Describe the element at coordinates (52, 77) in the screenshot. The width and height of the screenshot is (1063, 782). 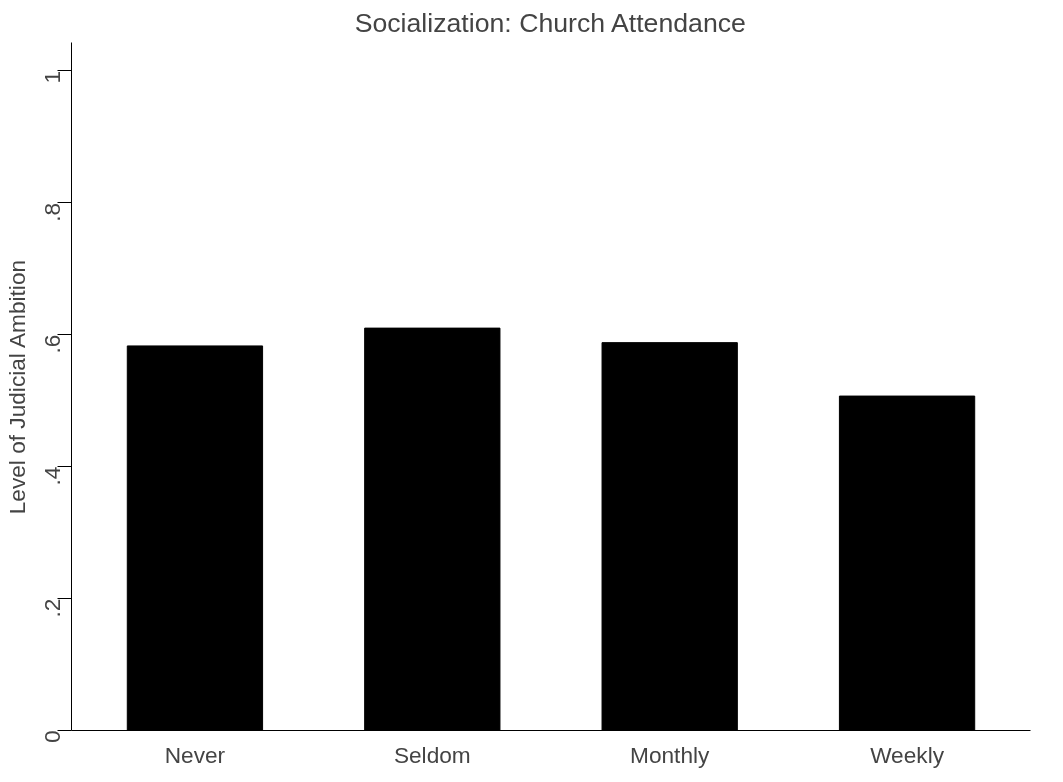
I see `y-tick-label: 1` at that location.